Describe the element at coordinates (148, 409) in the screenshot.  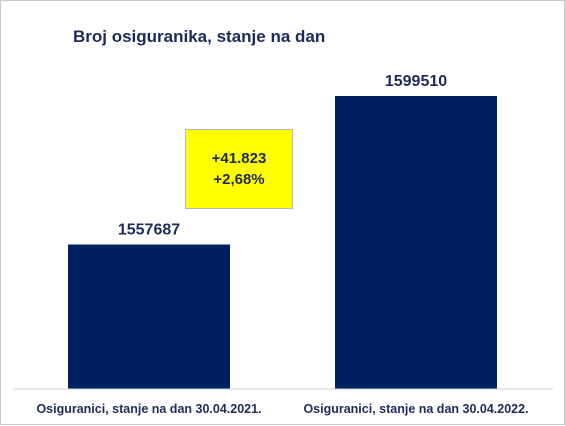
I see `category-label-1: Osiguranici, stanje na dan 30.04.2021.` at that location.